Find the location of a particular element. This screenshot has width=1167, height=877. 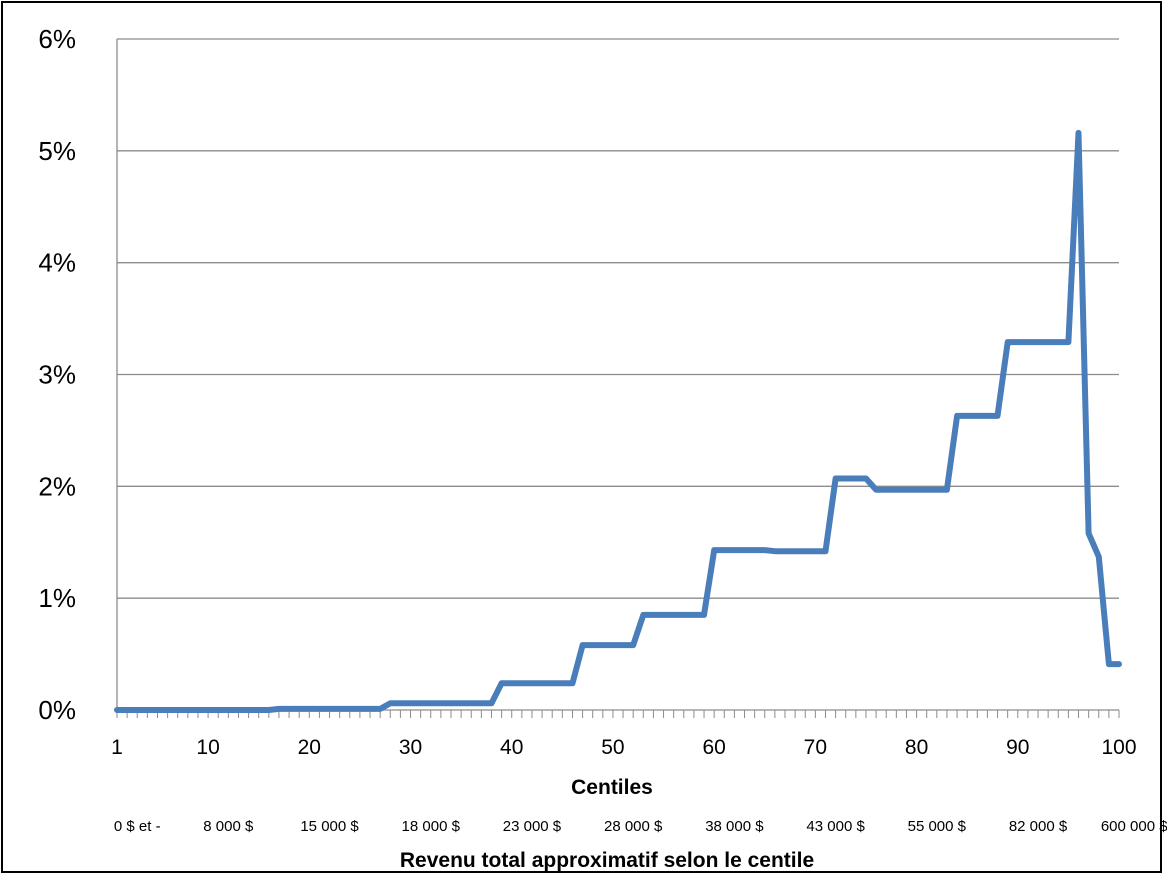

y-tick-label: 6% is located at coordinates (57, 39).